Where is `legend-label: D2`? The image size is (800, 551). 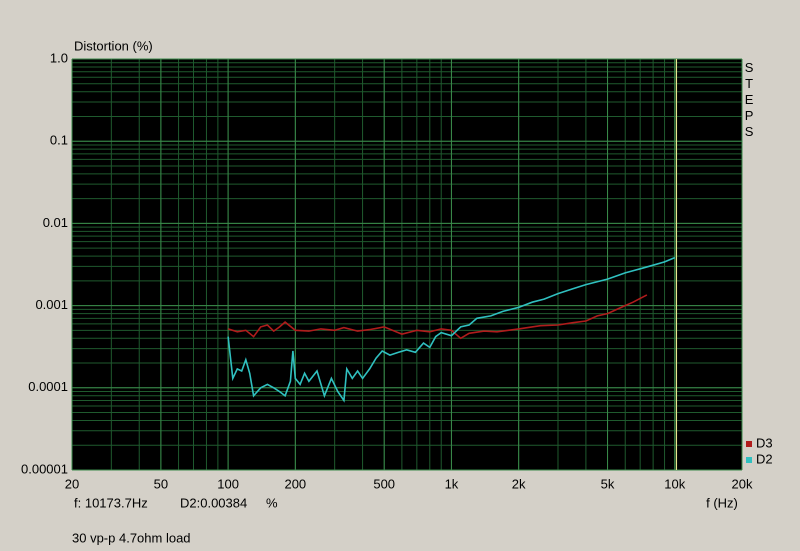 legend-label: D2 is located at coordinates (764, 458).